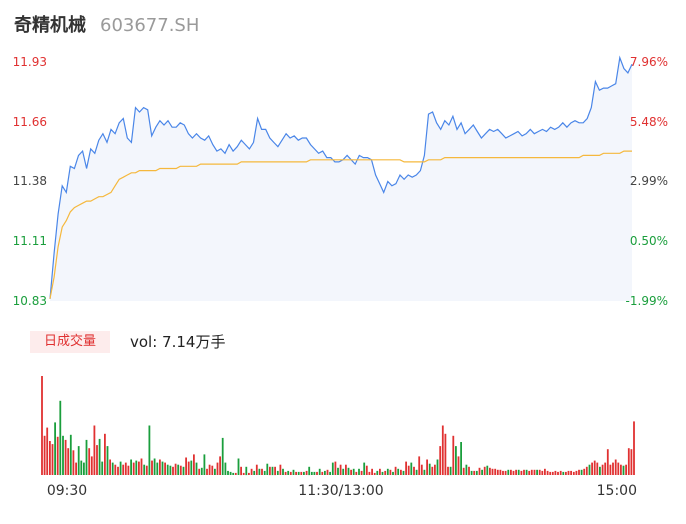 The height and width of the screenshot is (524, 686). Describe the element at coordinates (647, 301) in the screenshot. I see `percent-tick-label: -1.99%` at that location.